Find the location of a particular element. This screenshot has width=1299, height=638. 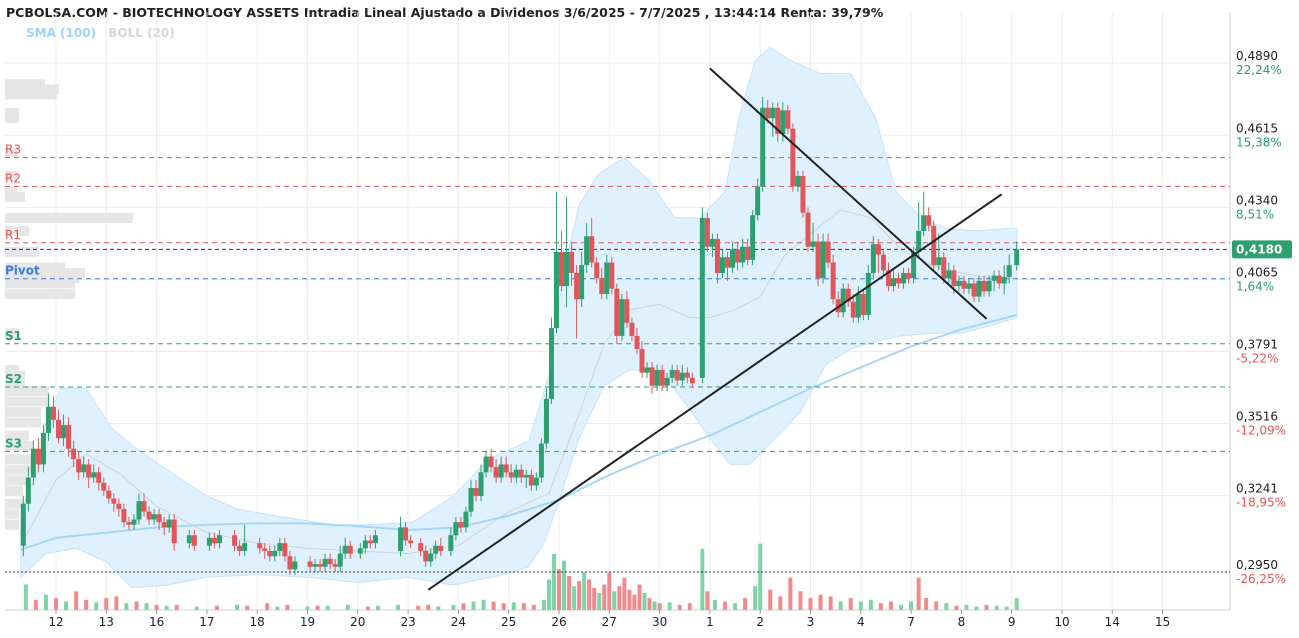

x-tick-label: 10 is located at coordinates (1061, 622).